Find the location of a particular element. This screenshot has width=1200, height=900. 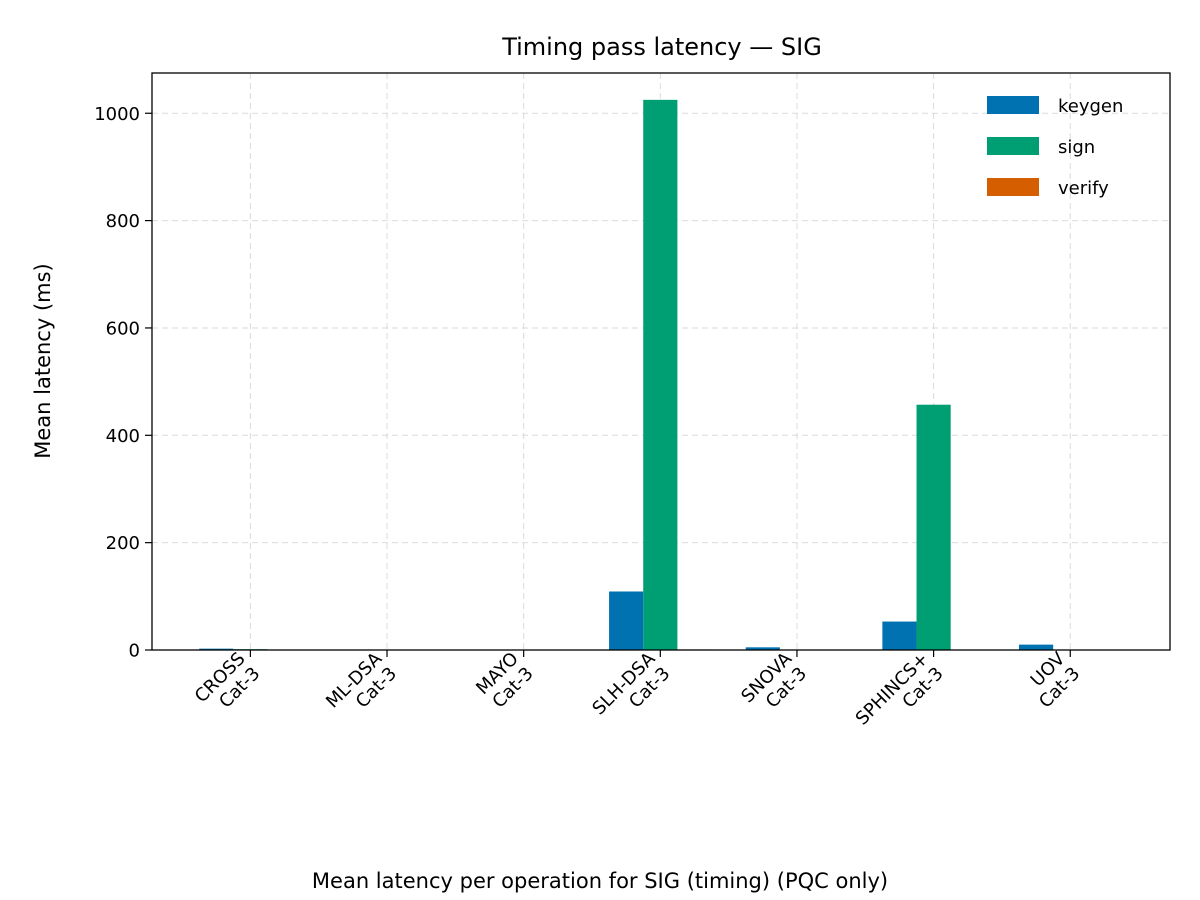

y-tick-label: 800 is located at coordinates (123, 221).